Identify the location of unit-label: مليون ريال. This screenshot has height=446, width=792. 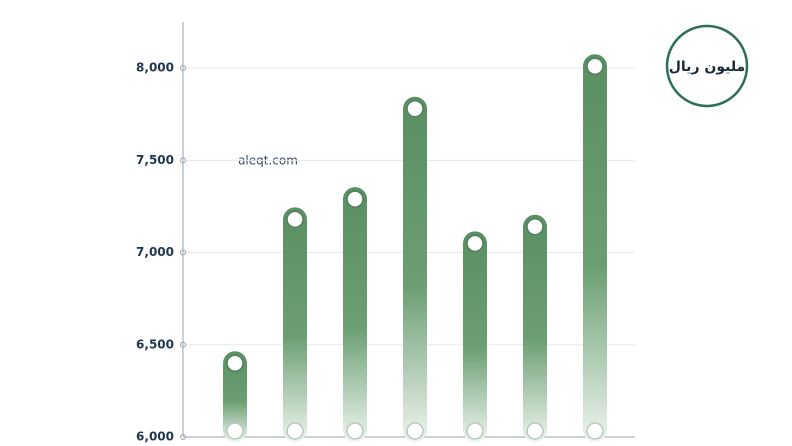
(707, 67).